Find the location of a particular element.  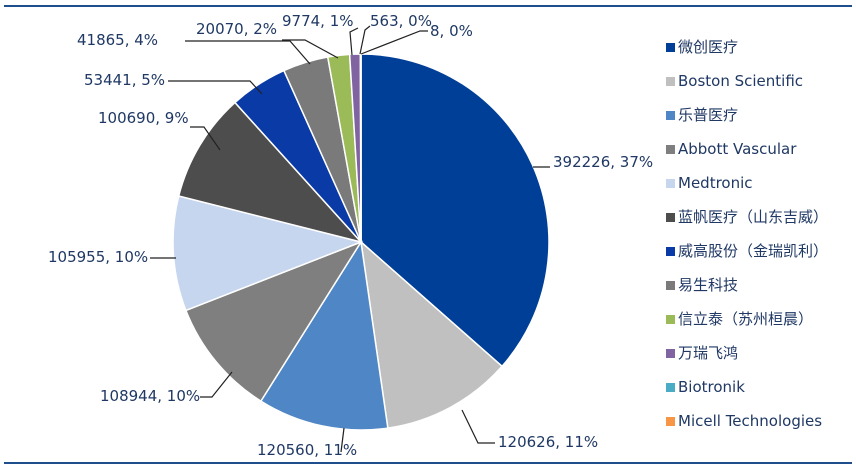

legend-label-1: 微创医疗 is located at coordinates (708, 47).